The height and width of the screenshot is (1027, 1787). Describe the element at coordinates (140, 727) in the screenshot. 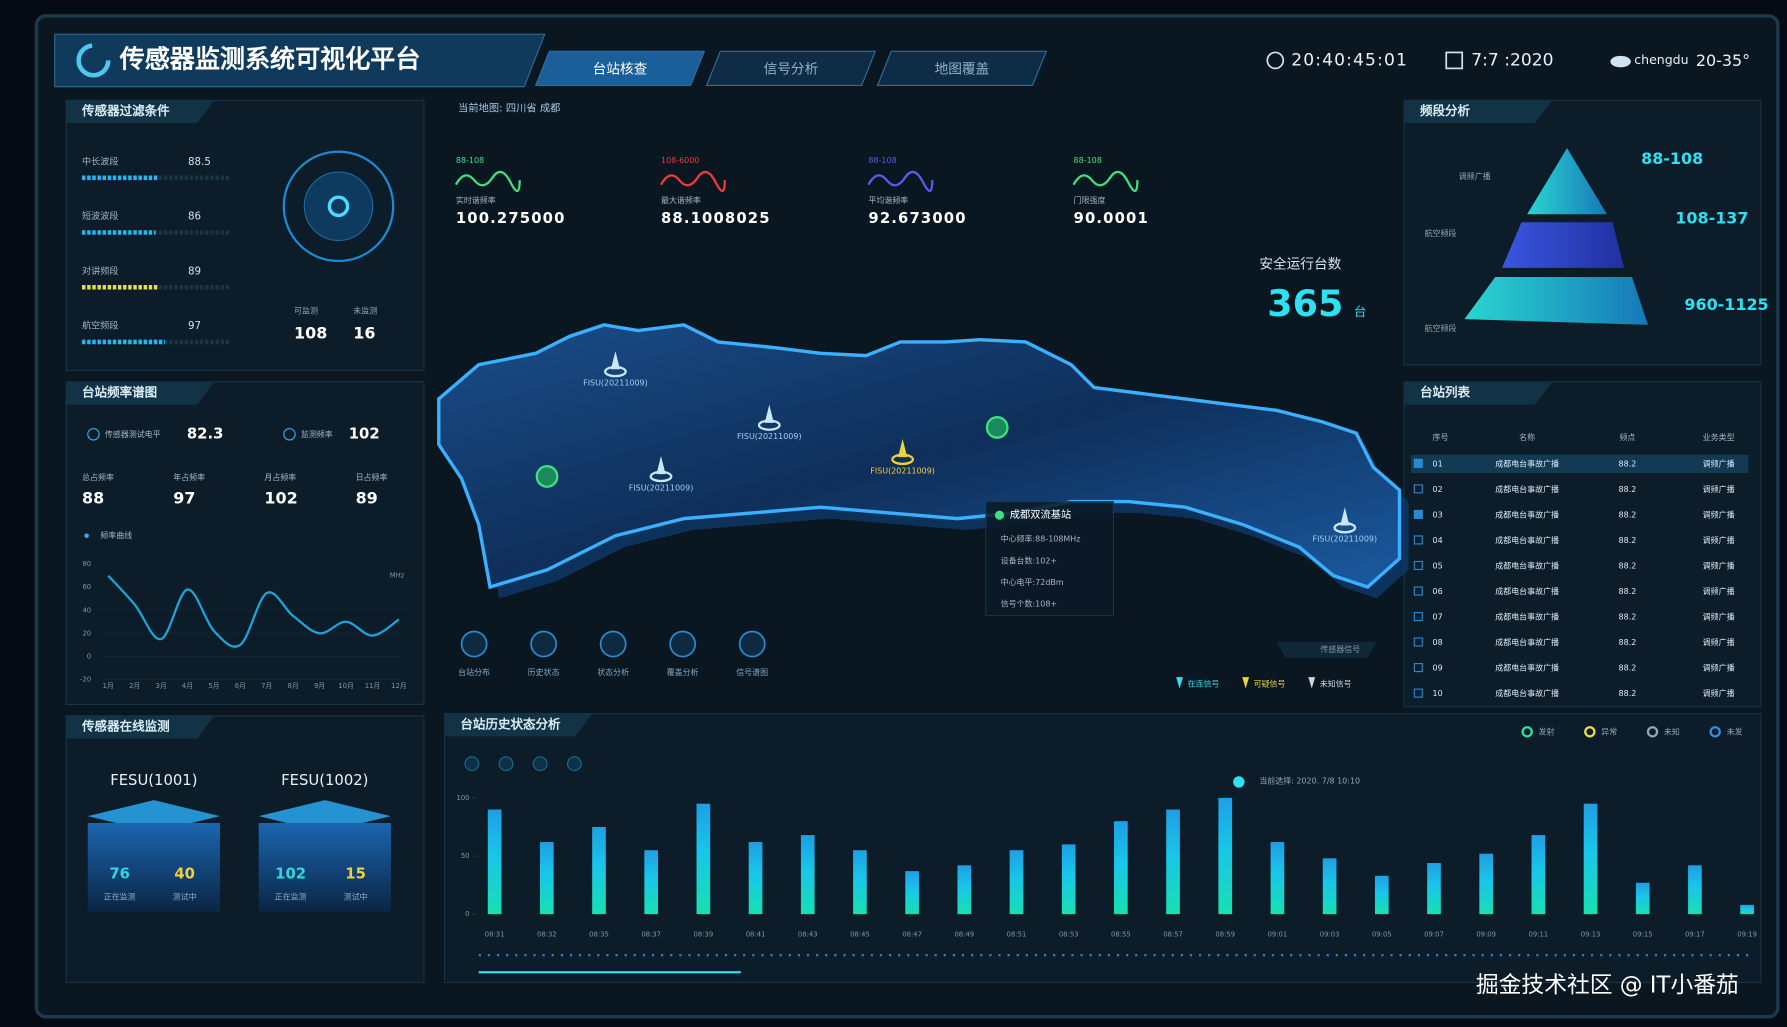

I see `panel-header` at that location.